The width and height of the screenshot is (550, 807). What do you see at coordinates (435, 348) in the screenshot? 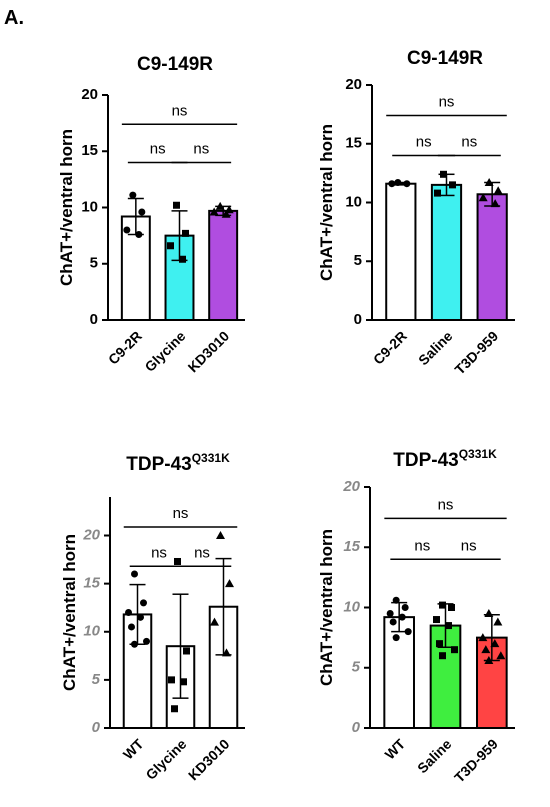
I see `x-tick-label: Saline` at bounding box center [435, 348].